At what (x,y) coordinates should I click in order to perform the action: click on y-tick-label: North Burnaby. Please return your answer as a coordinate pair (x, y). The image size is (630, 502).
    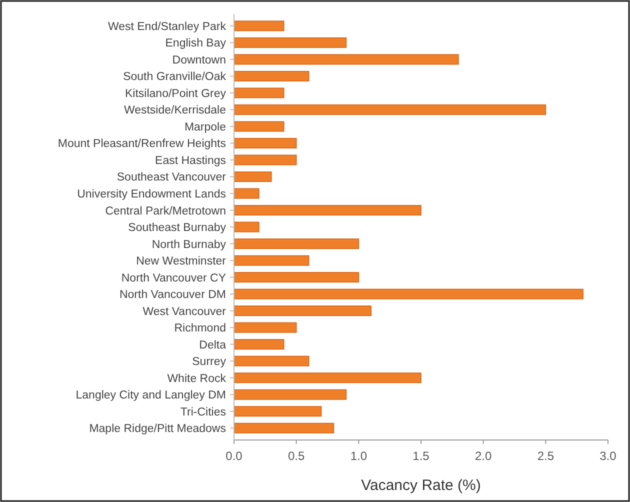
    Looking at the image, I should click on (189, 244).